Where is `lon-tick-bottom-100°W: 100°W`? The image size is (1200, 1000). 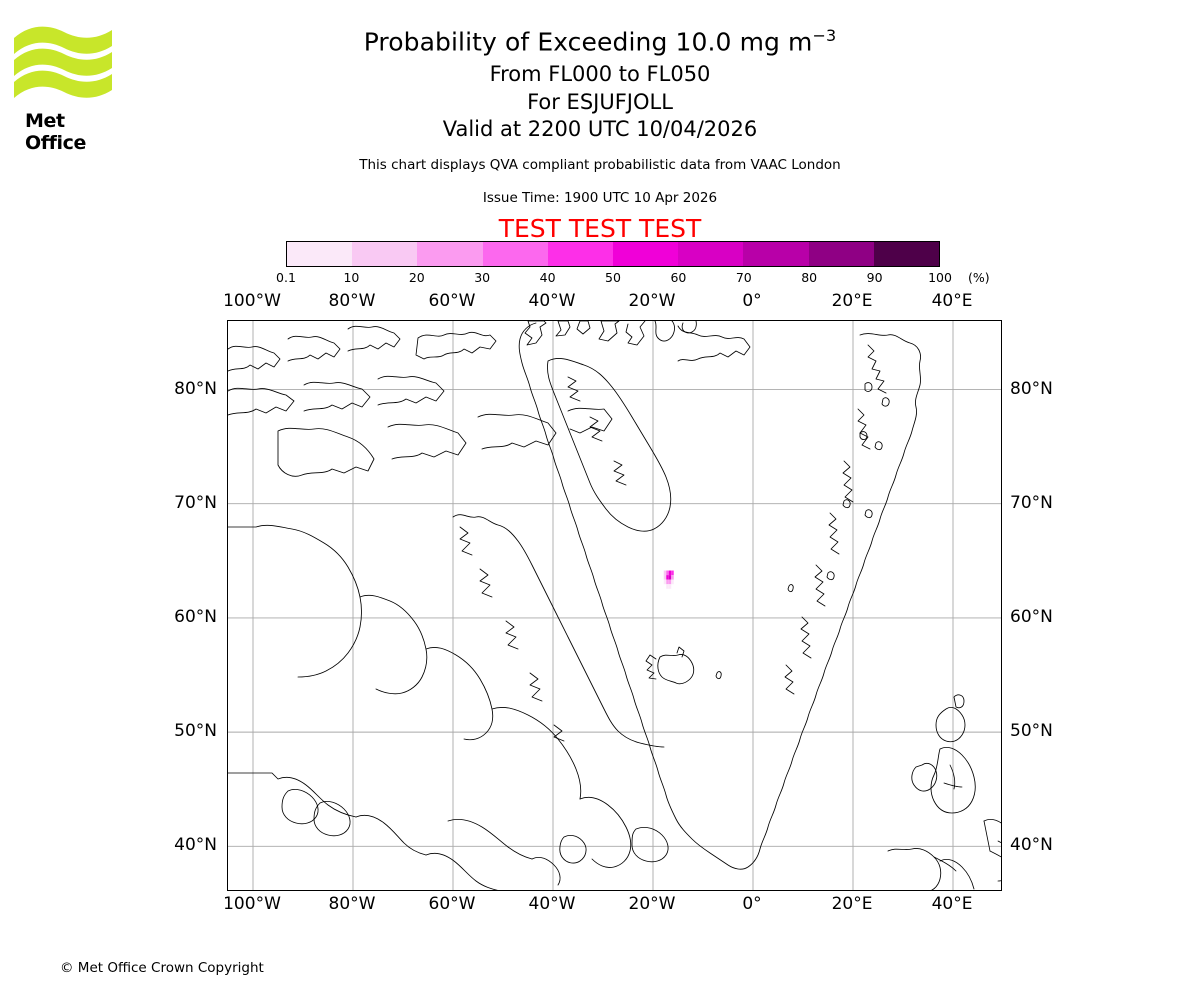 lon-tick-bottom-100°W: 100°W is located at coordinates (252, 904).